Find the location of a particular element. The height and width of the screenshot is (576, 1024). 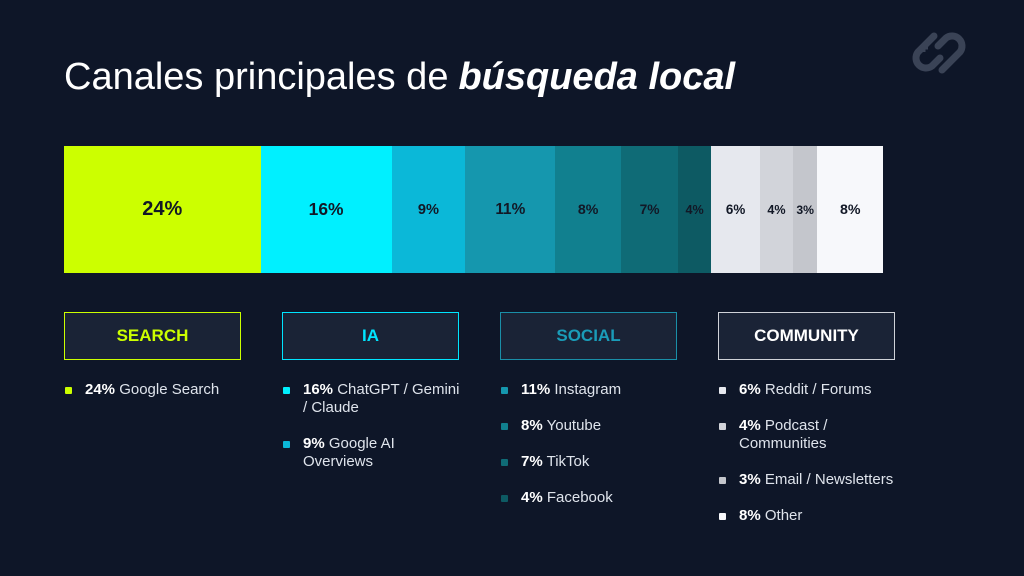

segment-label: 16% is located at coordinates (326, 209).